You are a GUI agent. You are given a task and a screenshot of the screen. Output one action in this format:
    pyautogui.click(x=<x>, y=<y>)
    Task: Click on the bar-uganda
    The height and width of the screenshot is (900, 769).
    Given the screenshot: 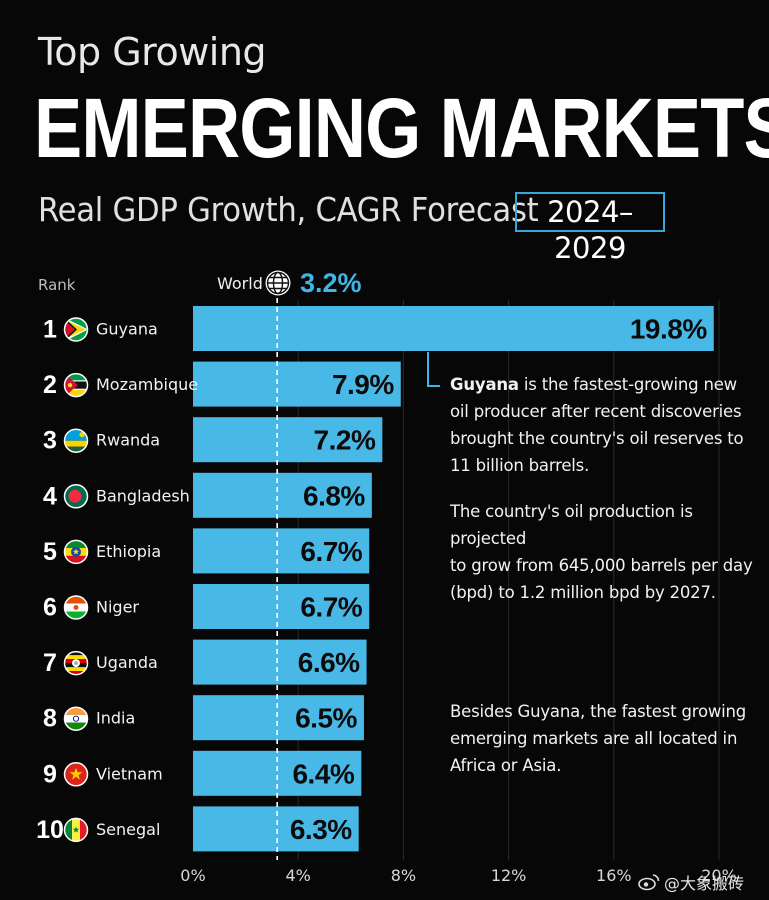 What is the action you would take?
    pyautogui.click(x=280, y=662)
    